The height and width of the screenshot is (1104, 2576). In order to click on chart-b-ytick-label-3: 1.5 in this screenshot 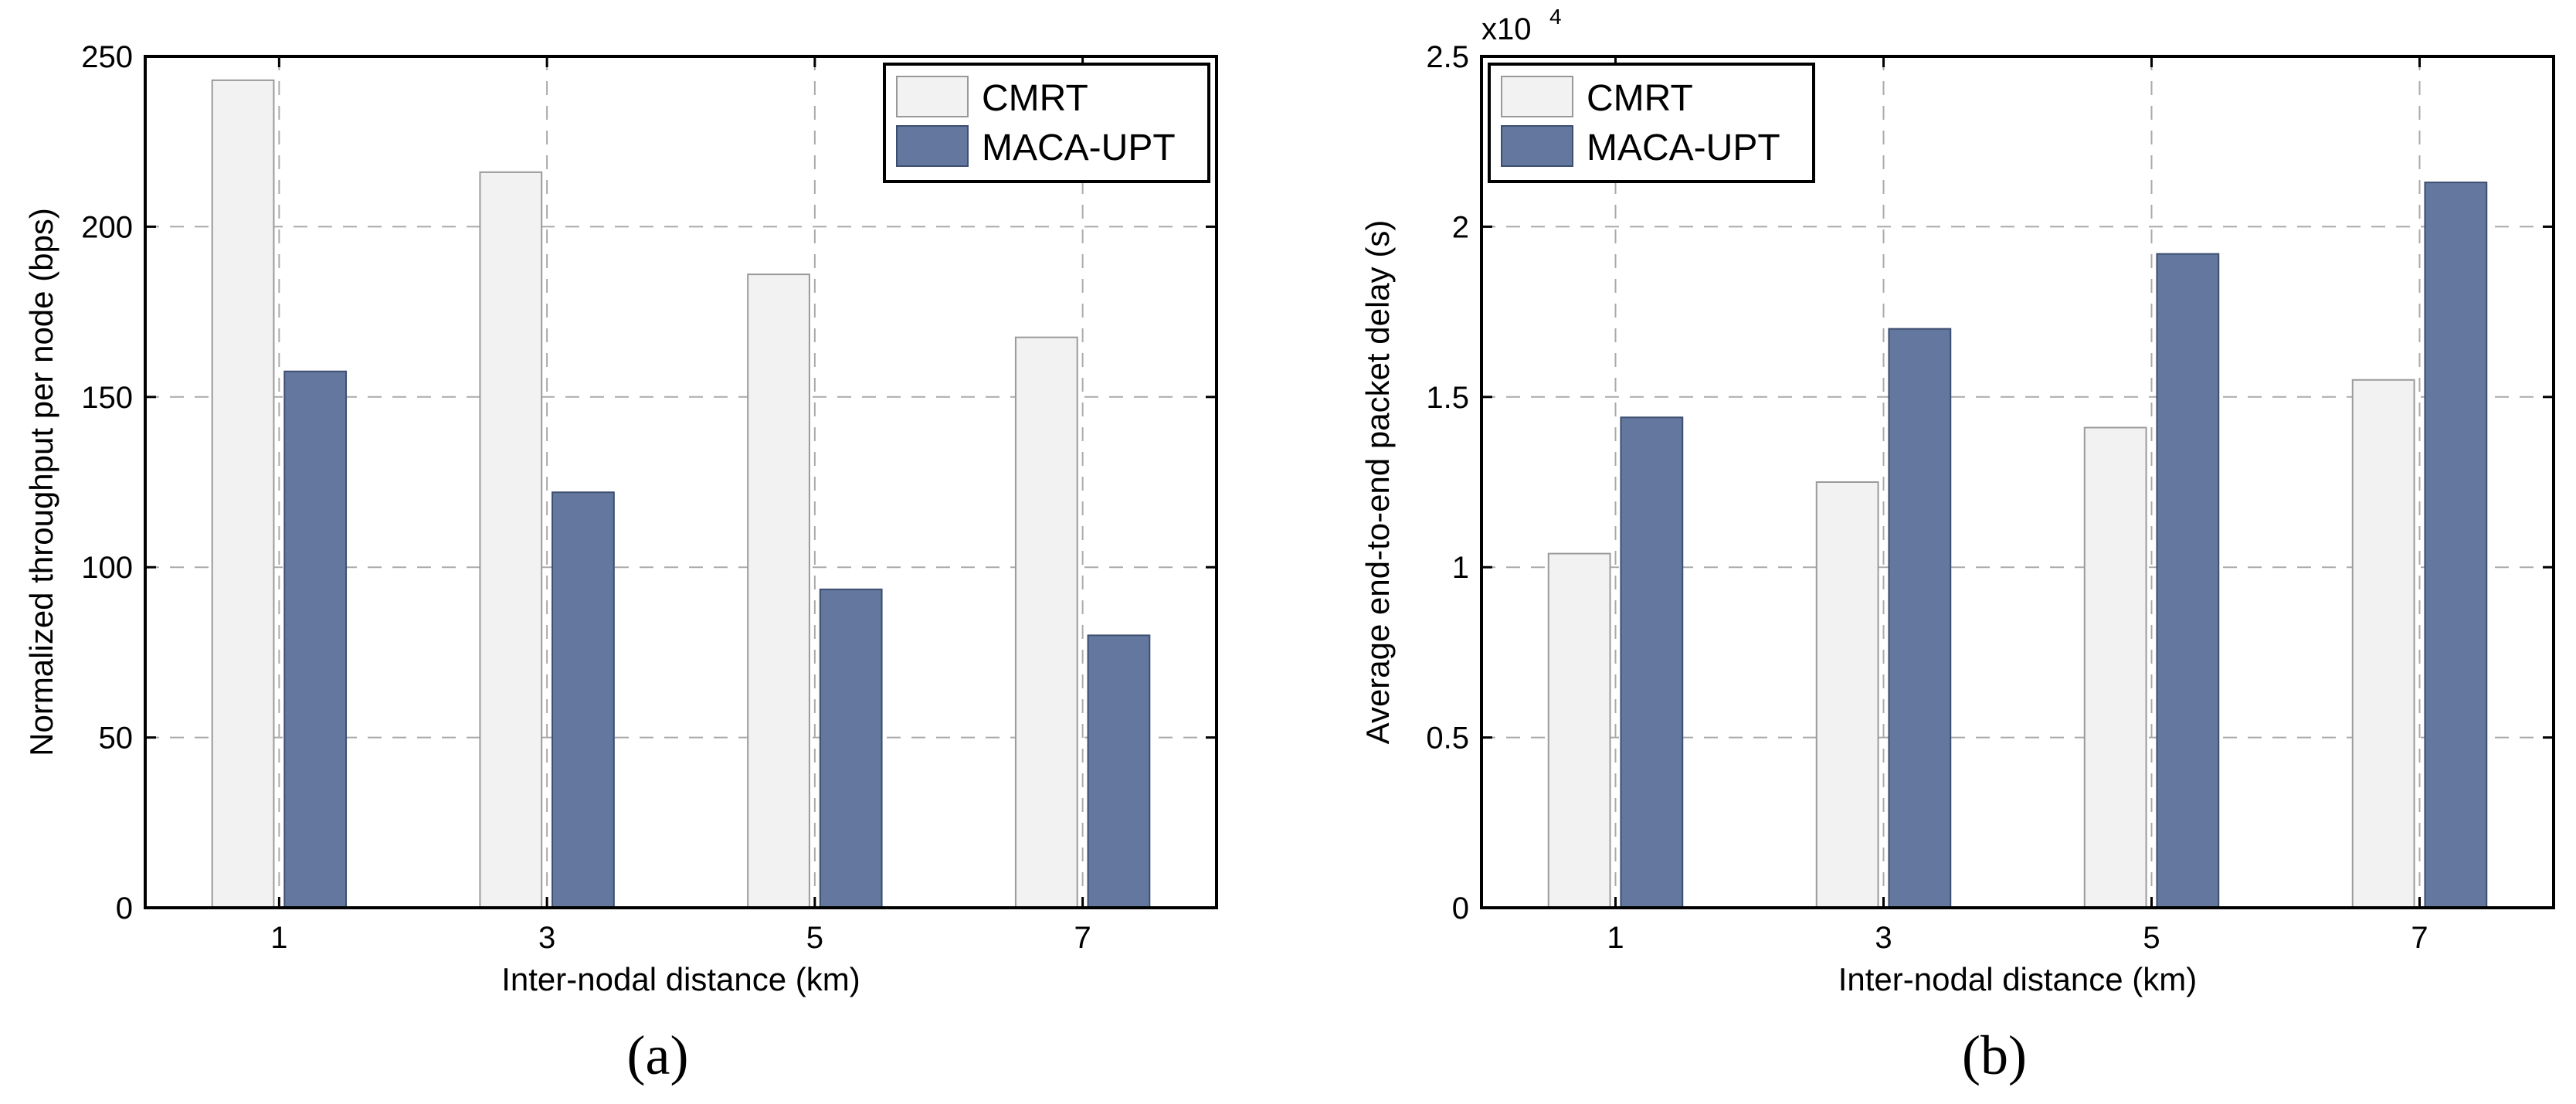, I will do `click(1447, 398)`.